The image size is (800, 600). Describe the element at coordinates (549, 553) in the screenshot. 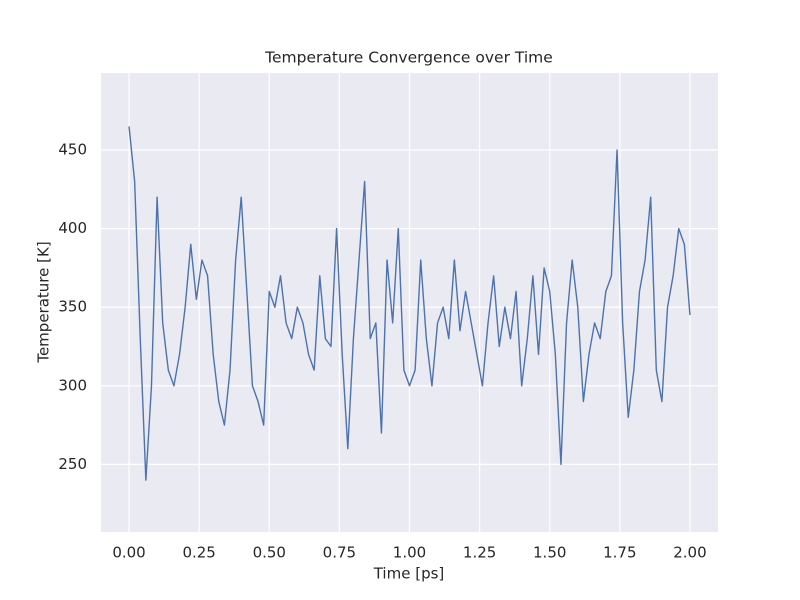

I see `x-tick-label: 1.50` at that location.